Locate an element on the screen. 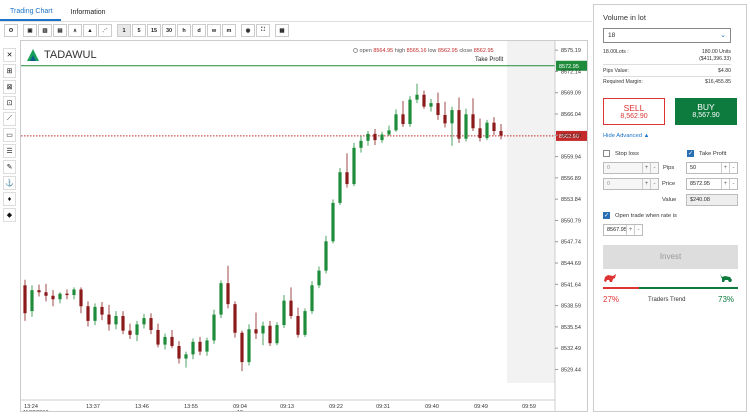  stop-loss-label: Stop loss is located at coordinates (627, 154).